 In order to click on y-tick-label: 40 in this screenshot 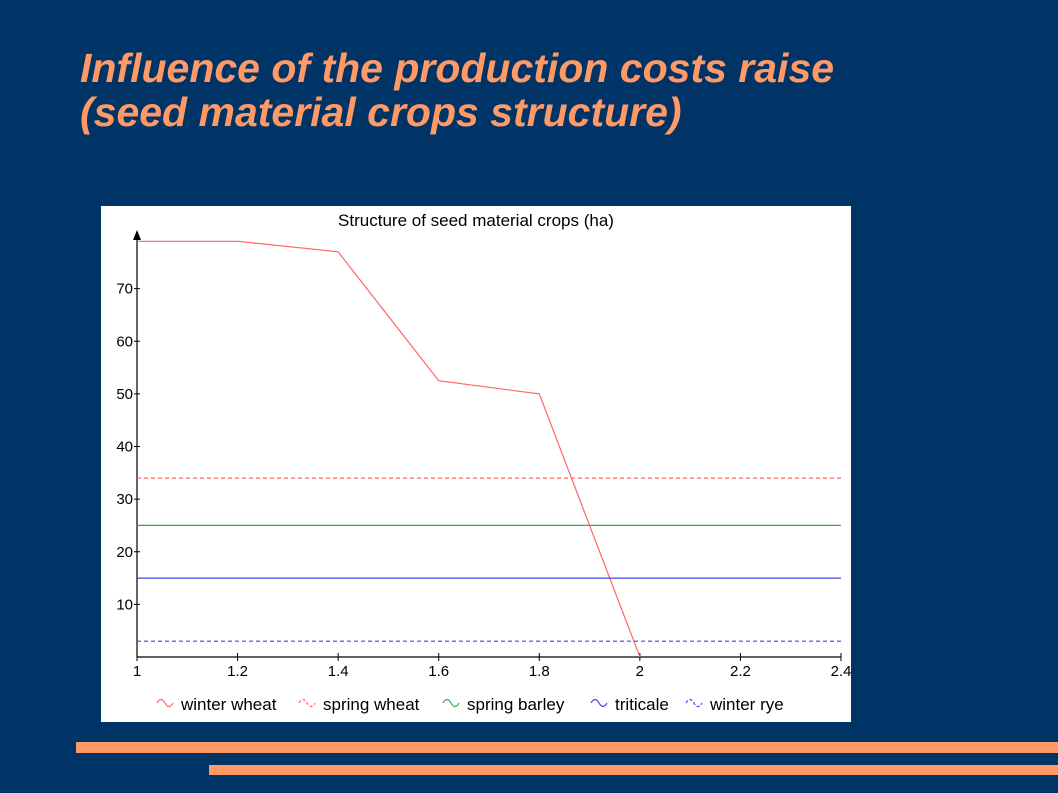, I will do `click(124, 447)`.